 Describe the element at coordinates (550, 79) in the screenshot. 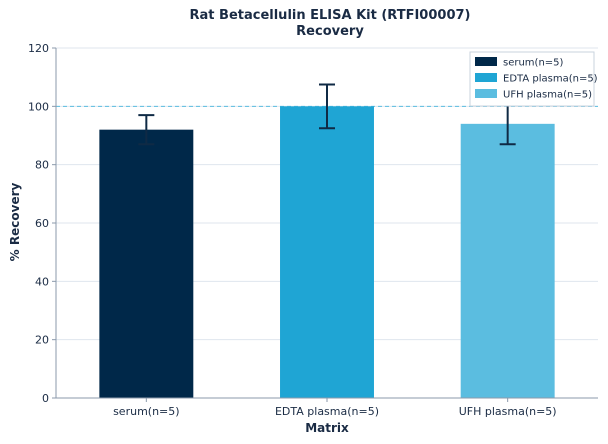

I see `legend-label-2: EDTA plasma(n=5)` at that location.